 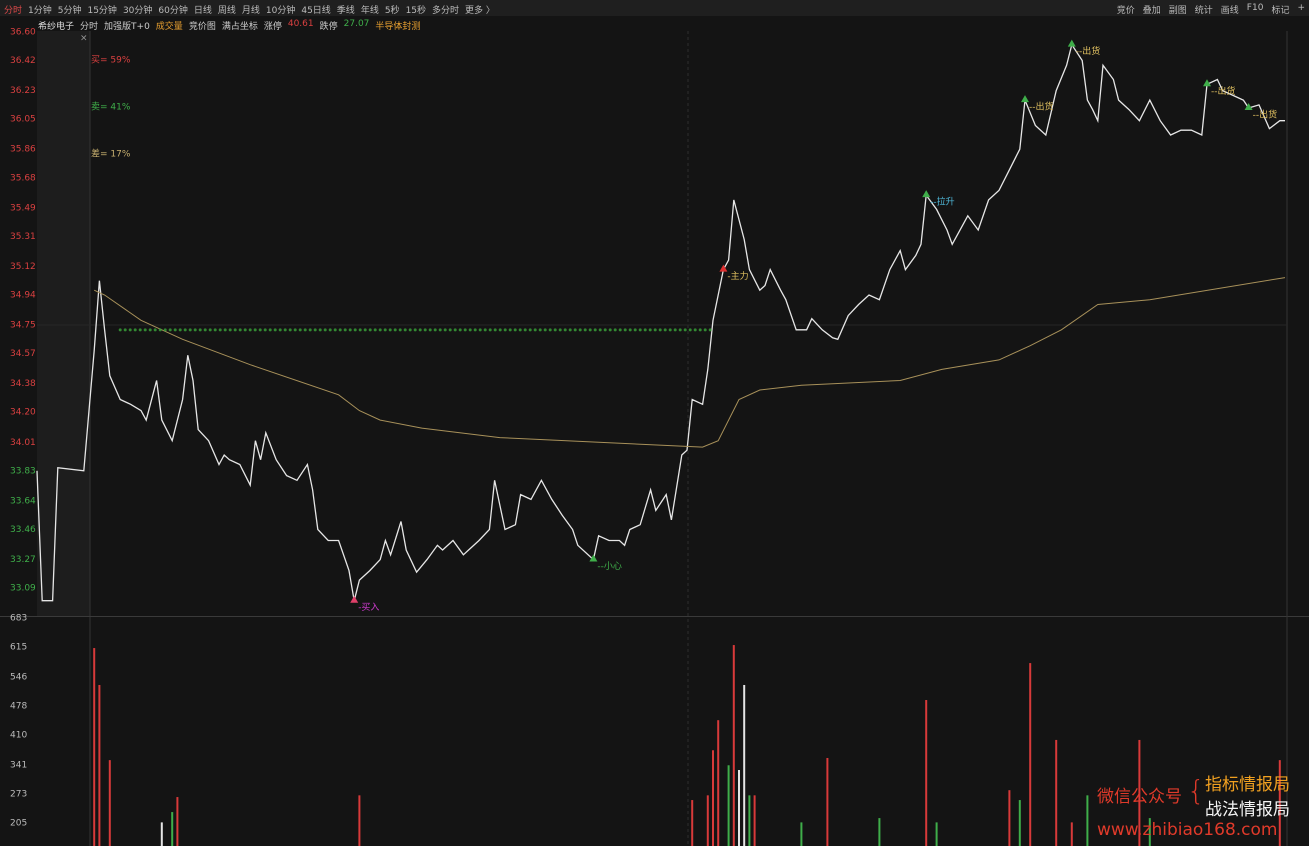 What do you see at coordinates (23, 413) in the screenshot?
I see `y-tick-label: 34.20` at bounding box center [23, 413].